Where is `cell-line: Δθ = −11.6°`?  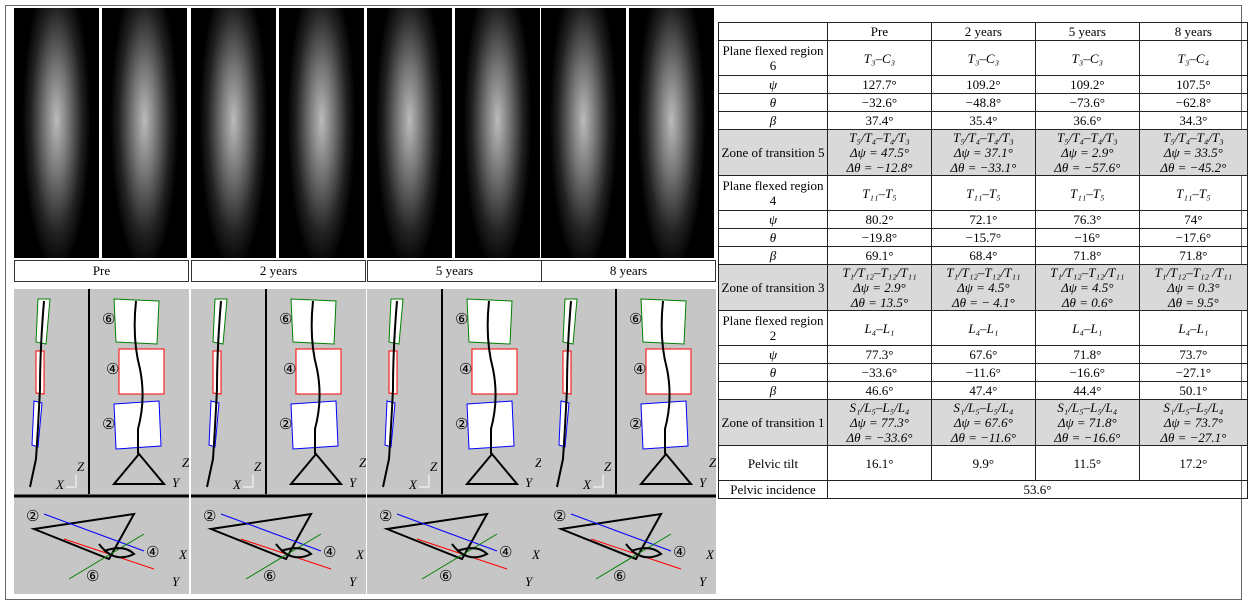
cell-line: Δθ = −11.6° is located at coordinates (983, 437).